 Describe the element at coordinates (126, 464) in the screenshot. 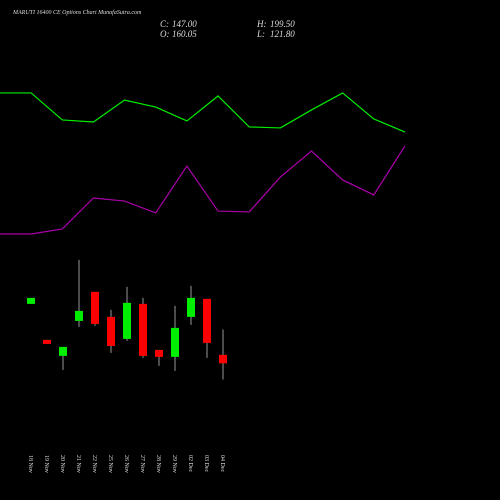

I see `x-tick-label: 26 Nov` at that location.